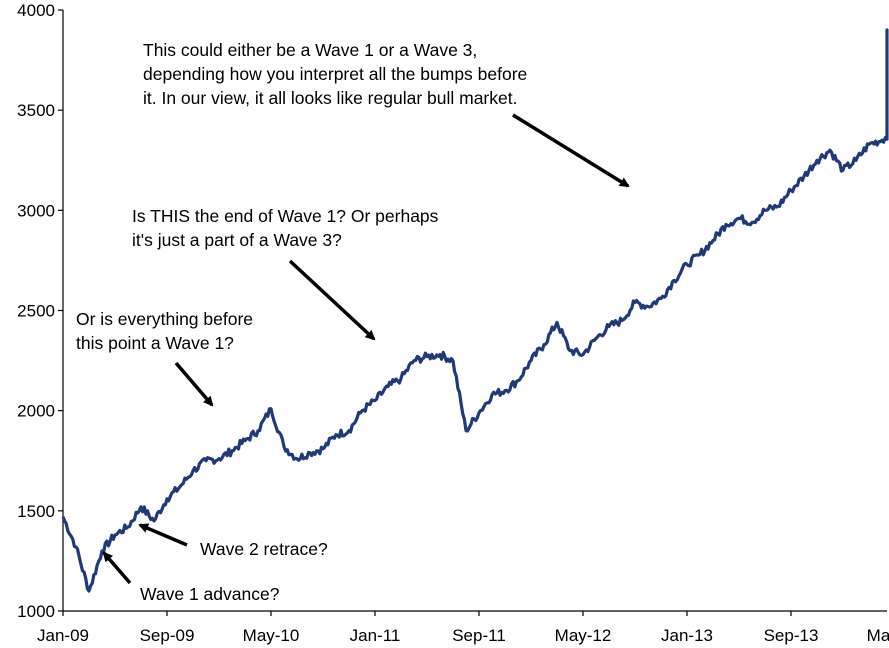  What do you see at coordinates (63, 635) in the screenshot?
I see `x-tick-label: Jan-09` at bounding box center [63, 635].